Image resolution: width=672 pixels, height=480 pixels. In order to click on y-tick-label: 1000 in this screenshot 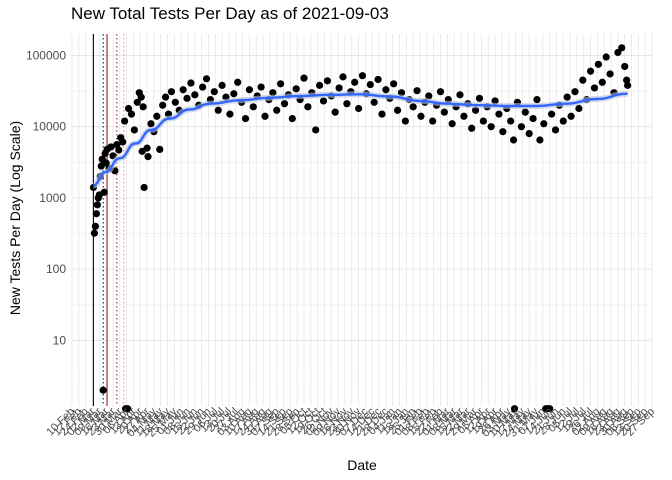, I will do `click(52, 198)`.